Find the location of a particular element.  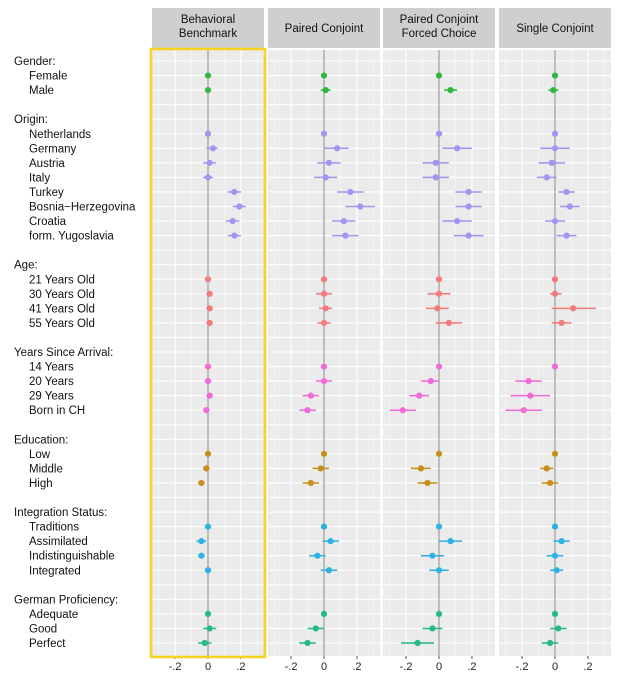

row-label-1-5: Bosnia−Herzegovina is located at coordinates (82, 208).